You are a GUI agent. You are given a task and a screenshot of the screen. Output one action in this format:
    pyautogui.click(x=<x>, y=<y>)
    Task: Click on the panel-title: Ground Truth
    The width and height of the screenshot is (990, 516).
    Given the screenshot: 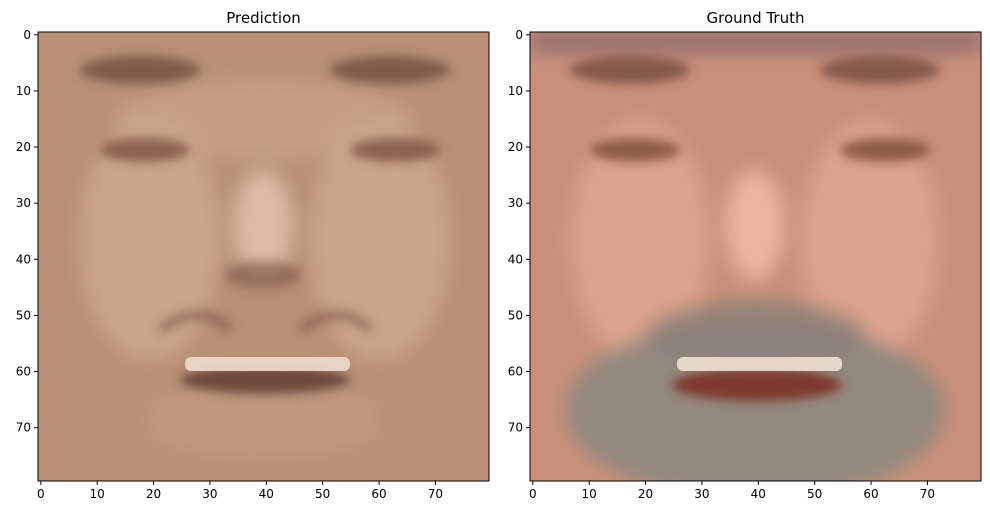 What is the action you would take?
    pyautogui.click(x=756, y=18)
    